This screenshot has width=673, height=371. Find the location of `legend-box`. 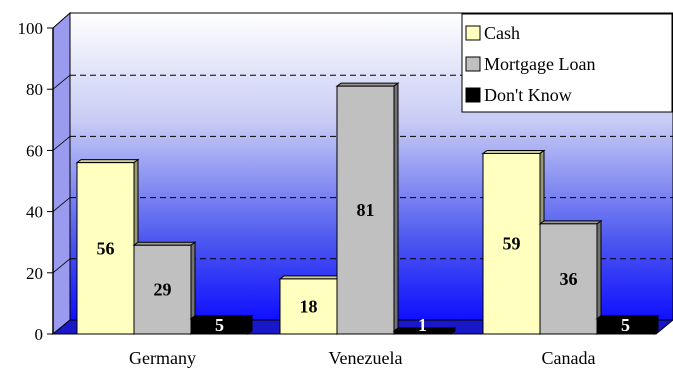

legend-box is located at coordinates (567, 63).